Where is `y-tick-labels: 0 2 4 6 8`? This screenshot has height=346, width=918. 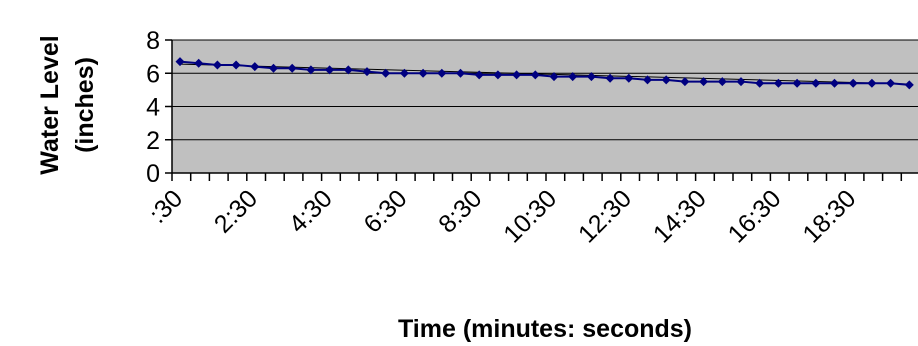 y-tick-labels: 0 2 4 6 8 is located at coordinates (153, 107).